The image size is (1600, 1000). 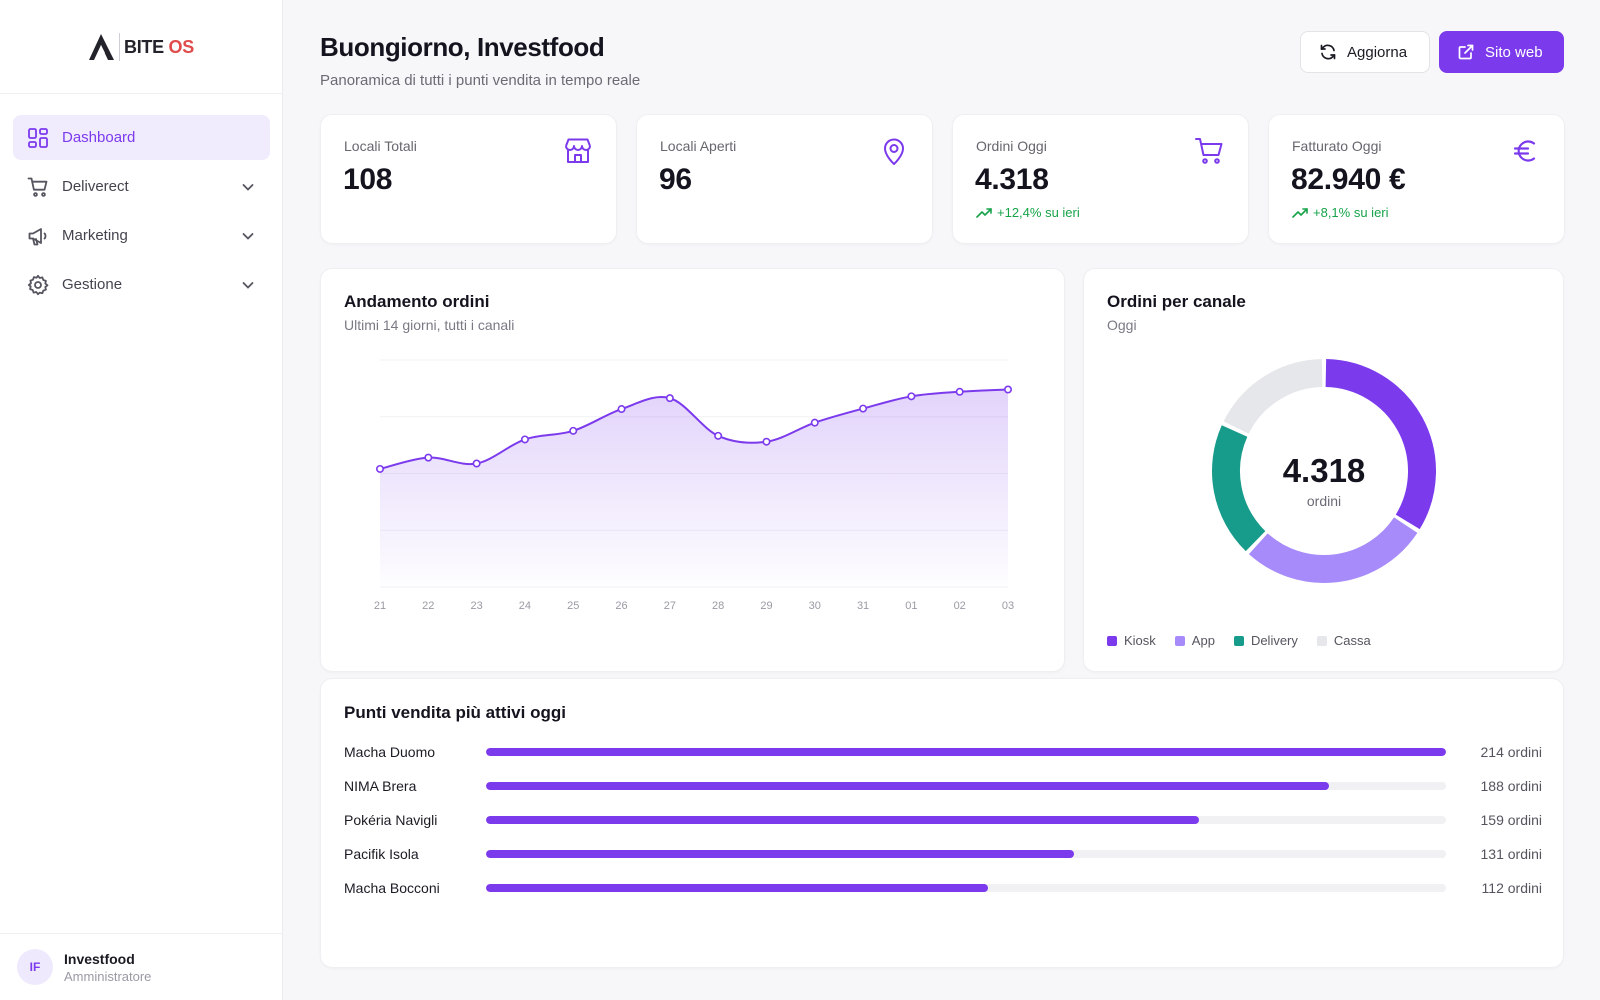 I want to click on orders-trend-title: Andamento ordini, so click(x=417, y=301).